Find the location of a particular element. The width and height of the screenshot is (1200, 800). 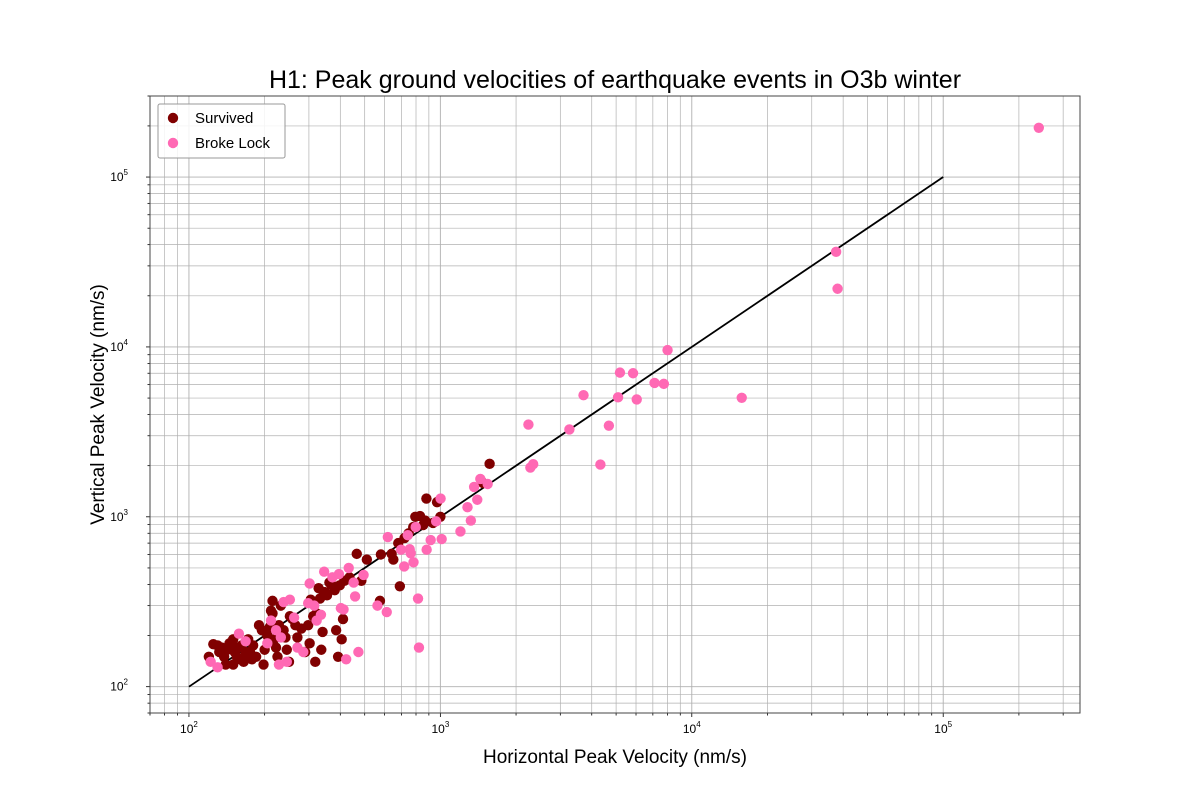

x-tick-label: 10⁴ is located at coordinates (692, 728).